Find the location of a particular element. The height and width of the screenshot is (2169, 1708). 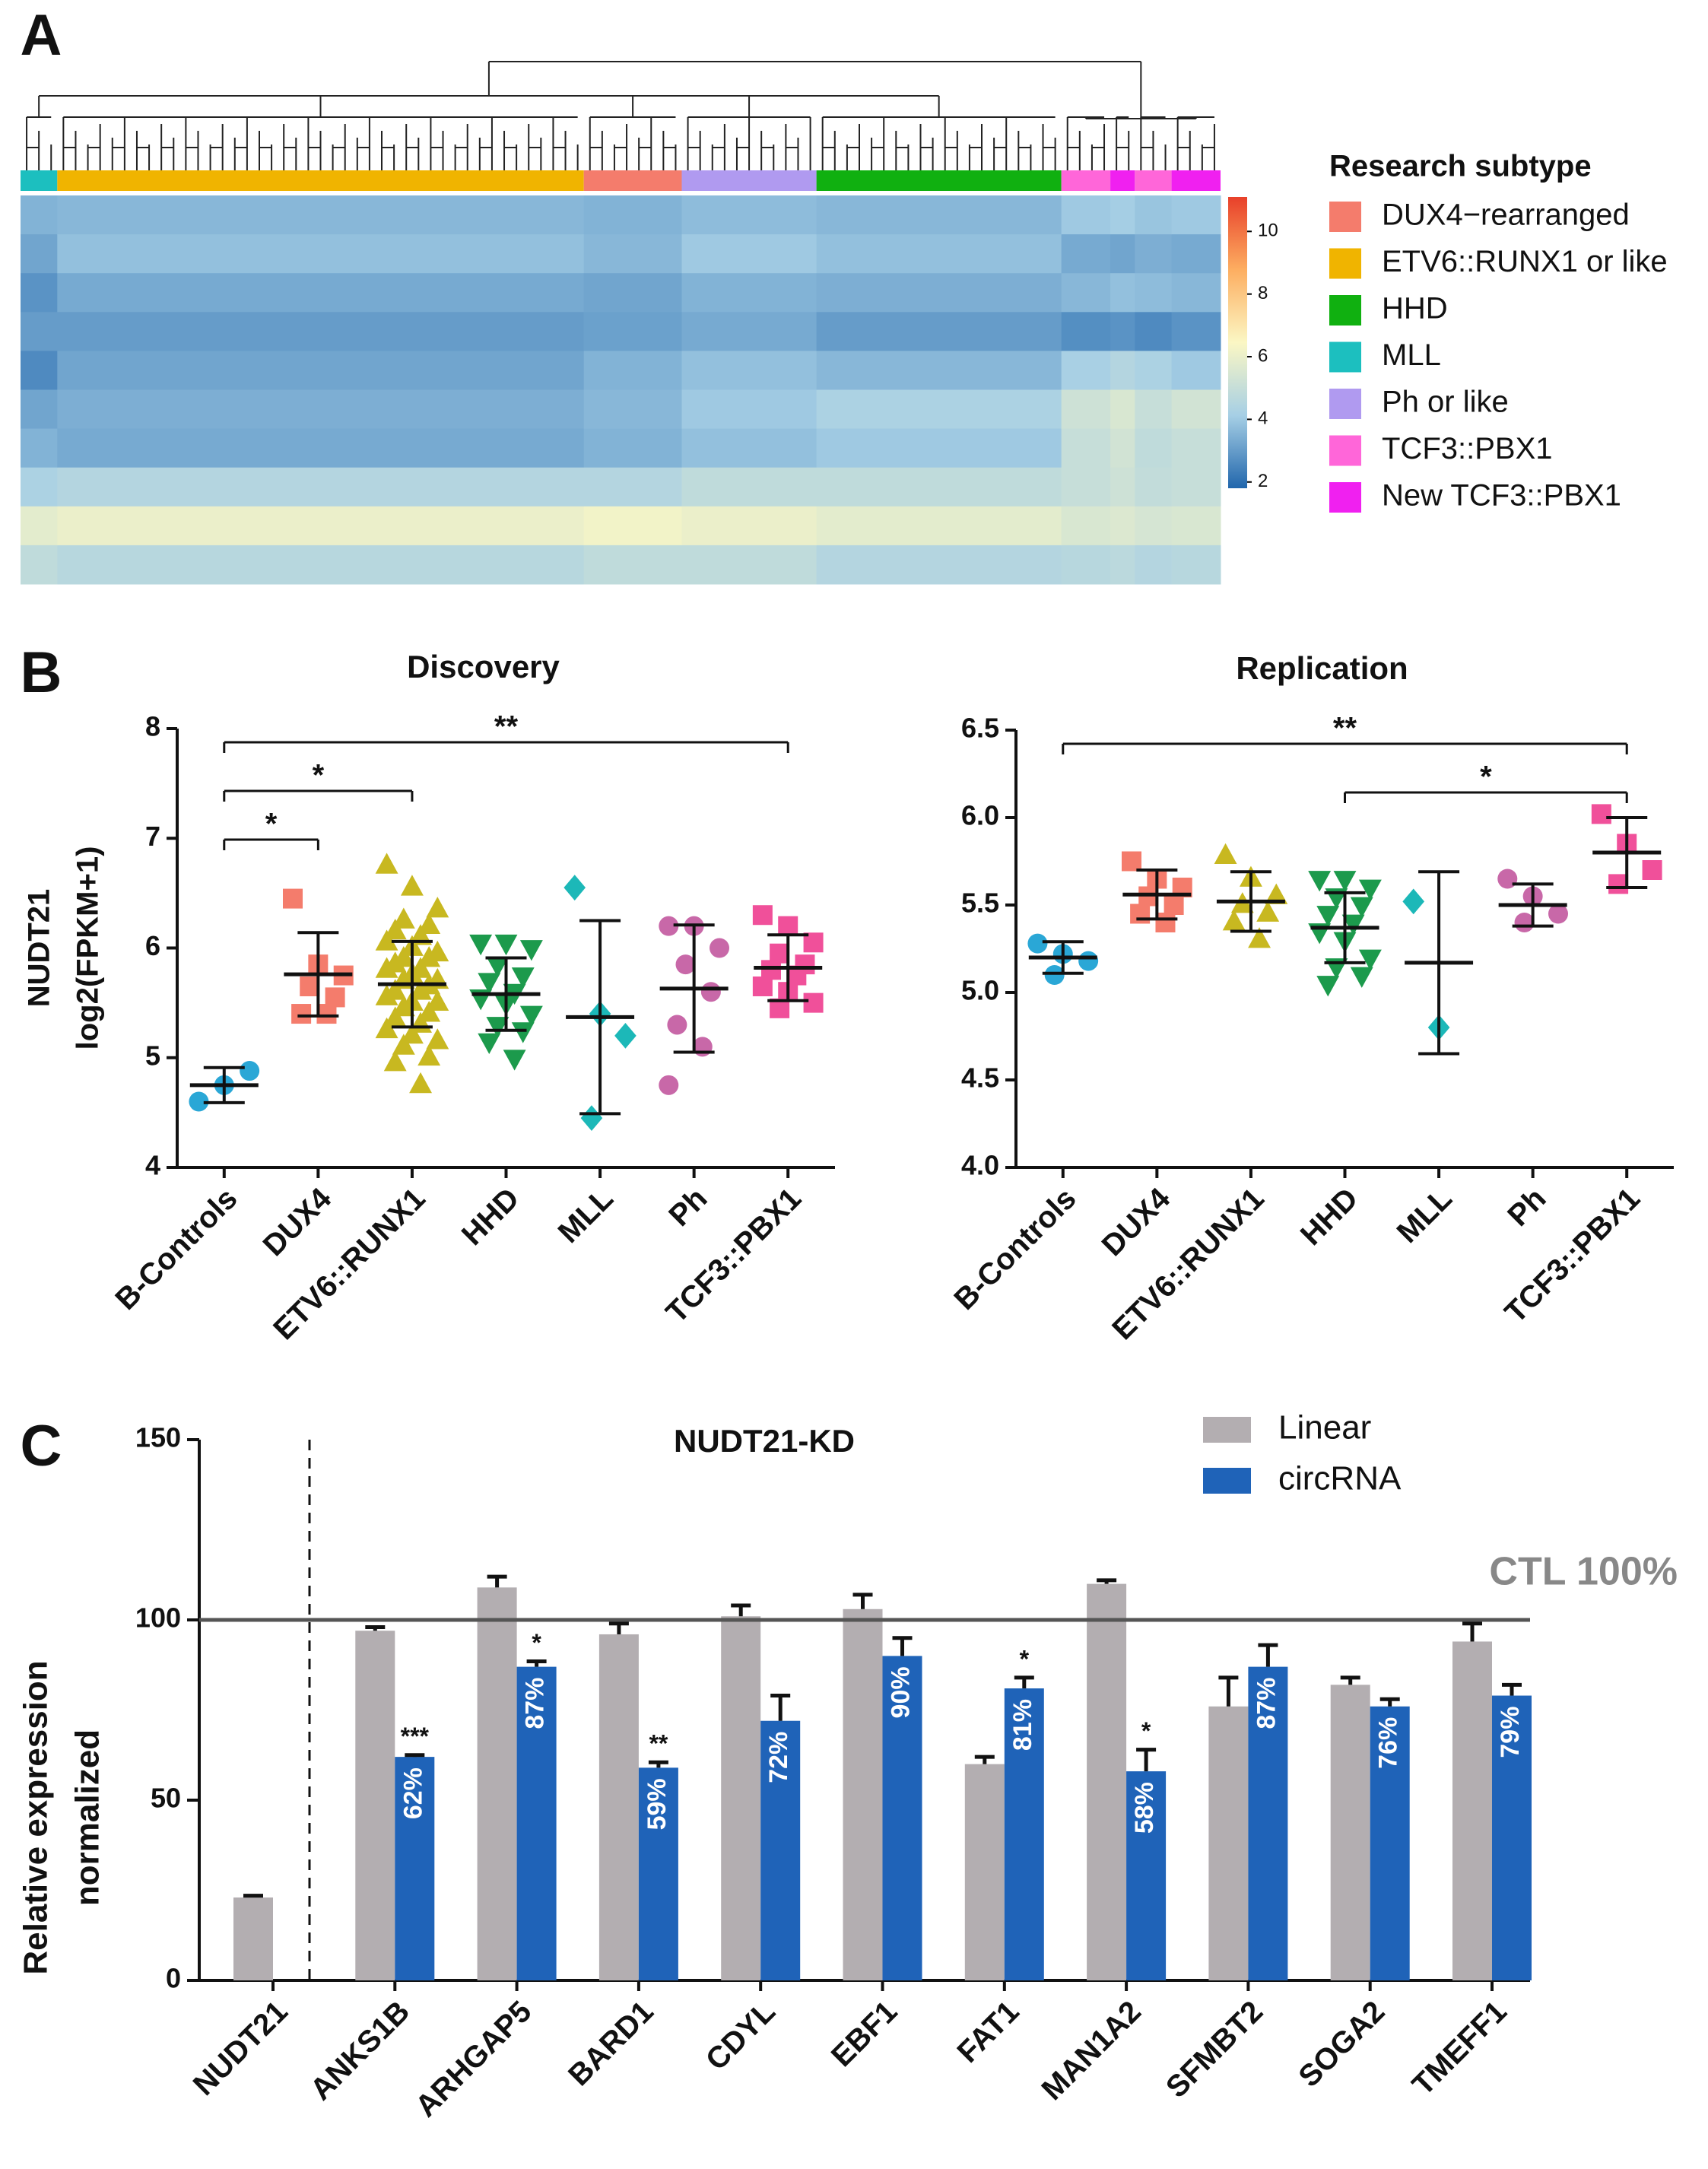

value-label: 87% is located at coordinates (535, 1703).